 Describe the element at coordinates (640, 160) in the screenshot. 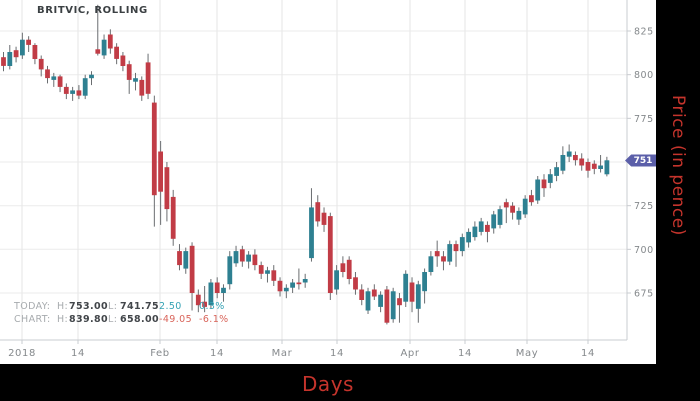

I see `last-price-badge: 751` at that location.